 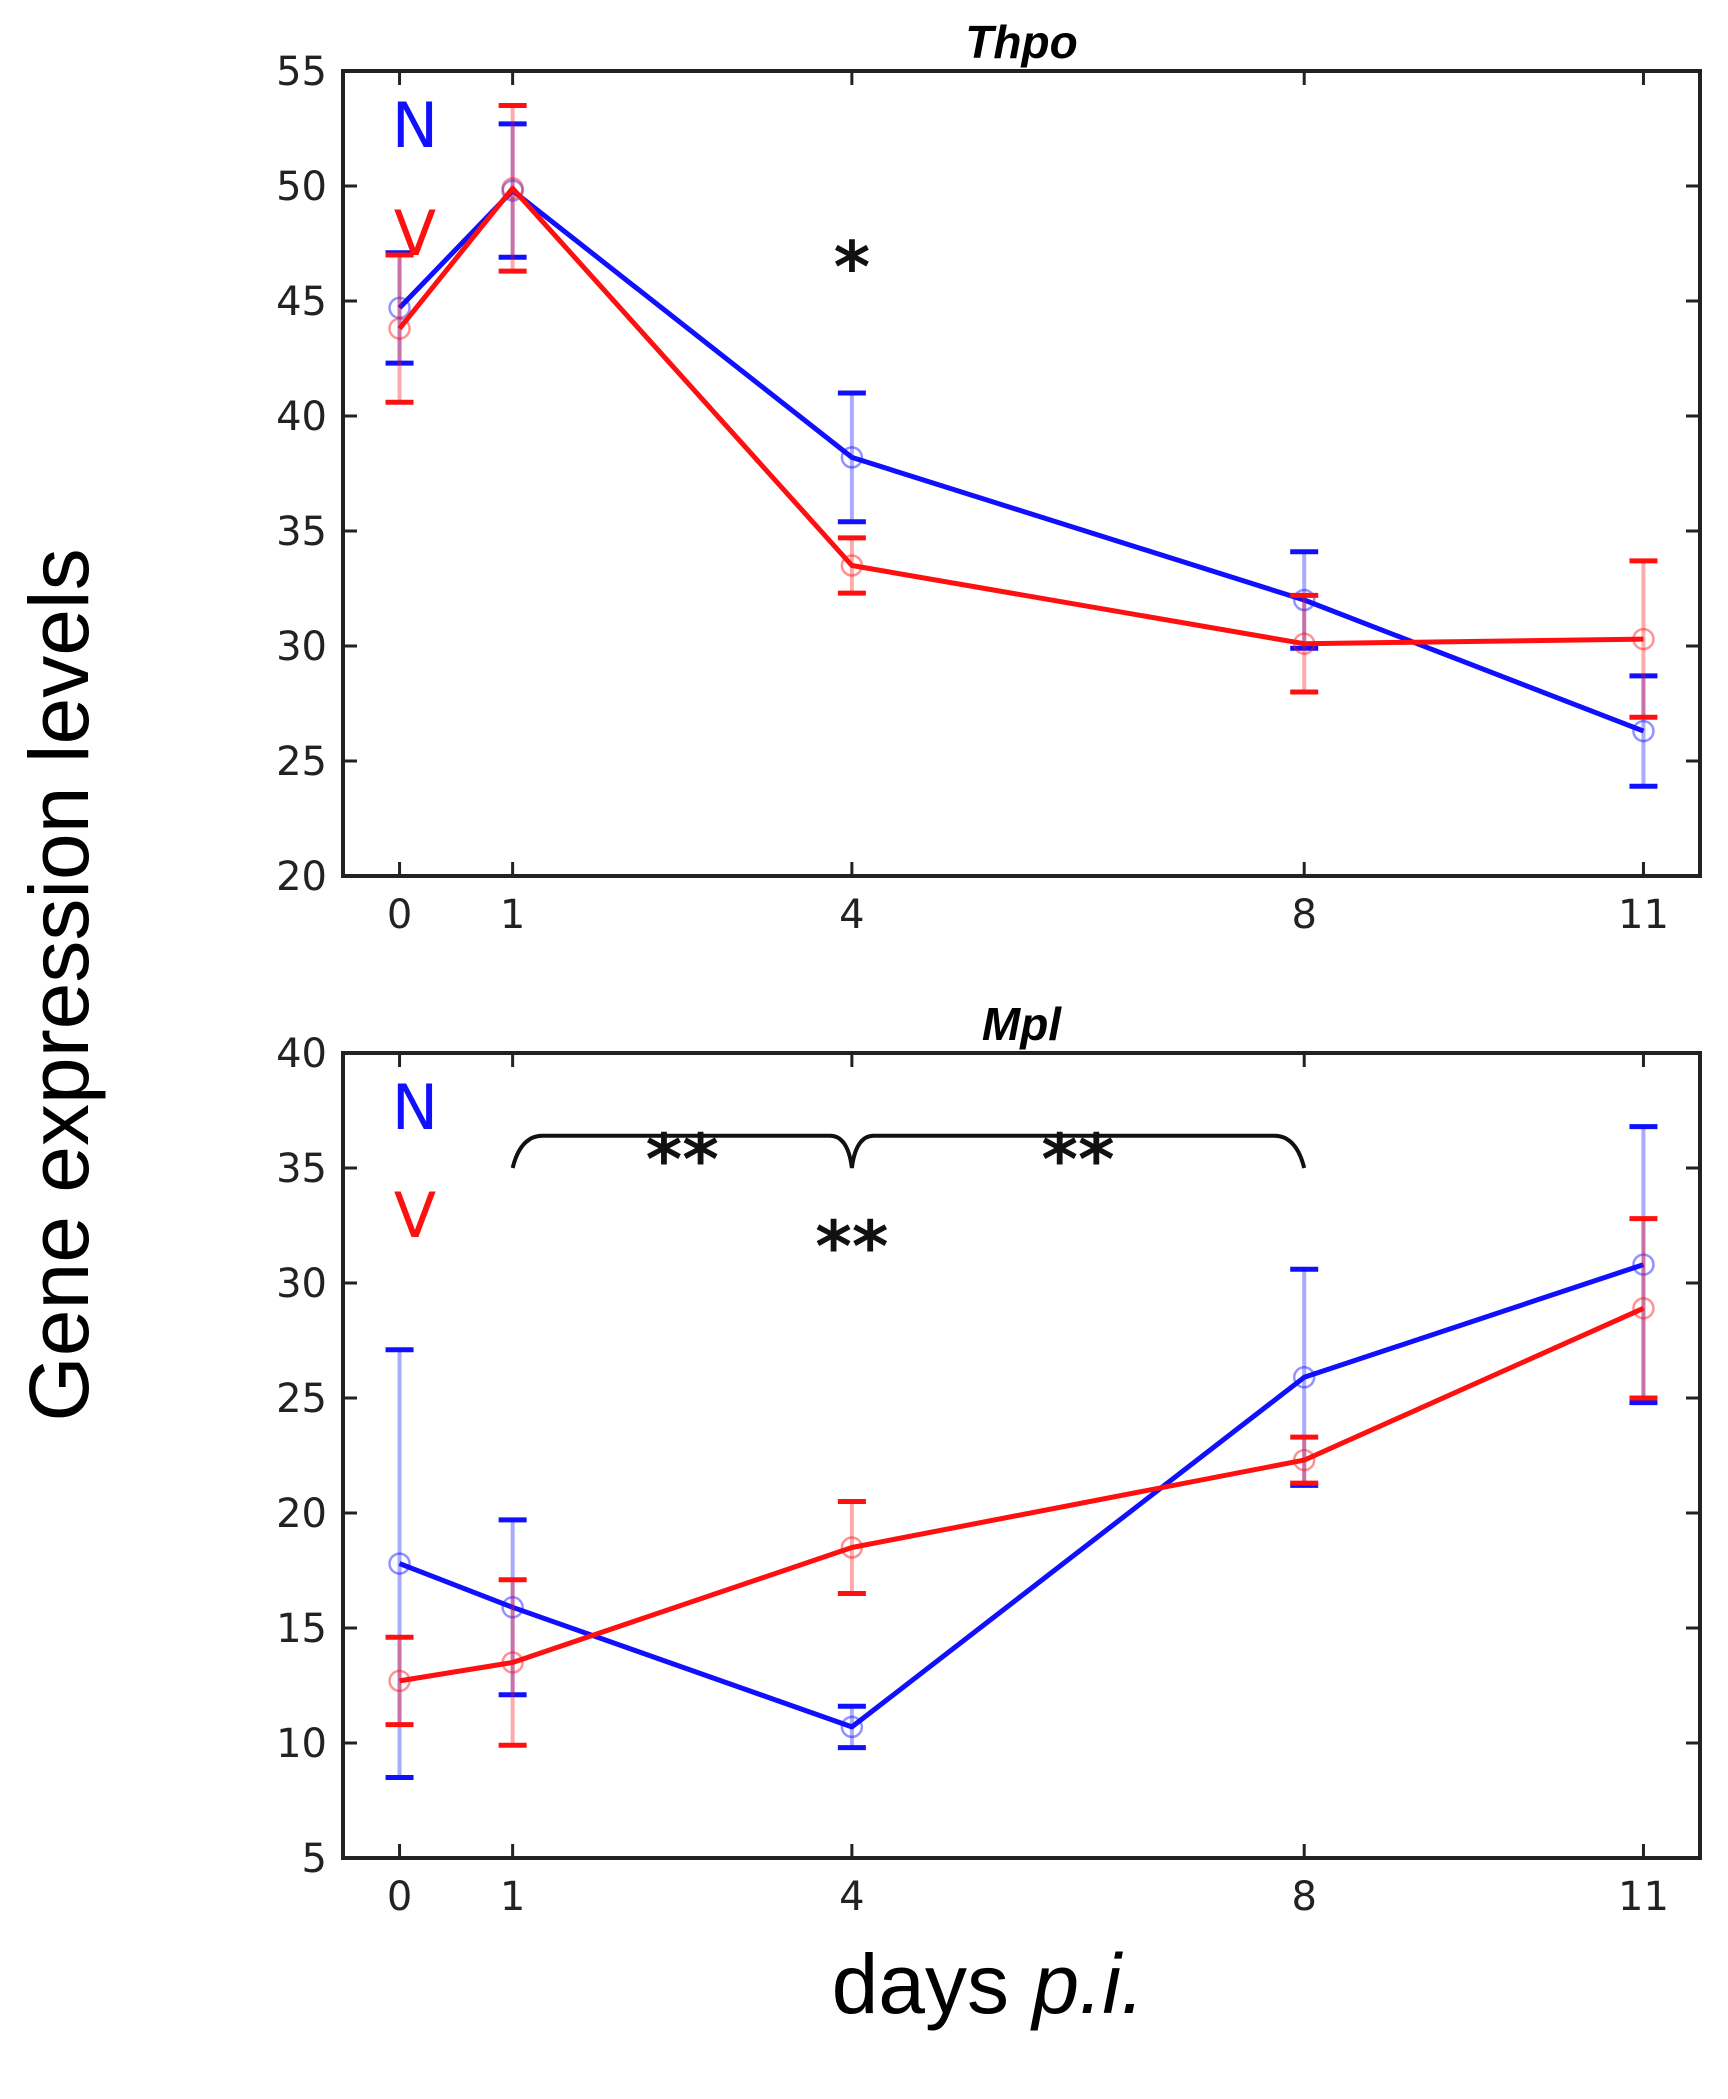 What do you see at coordinates (301, 1399) in the screenshot?
I see `panel1-ytick-label: 25` at bounding box center [301, 1399].